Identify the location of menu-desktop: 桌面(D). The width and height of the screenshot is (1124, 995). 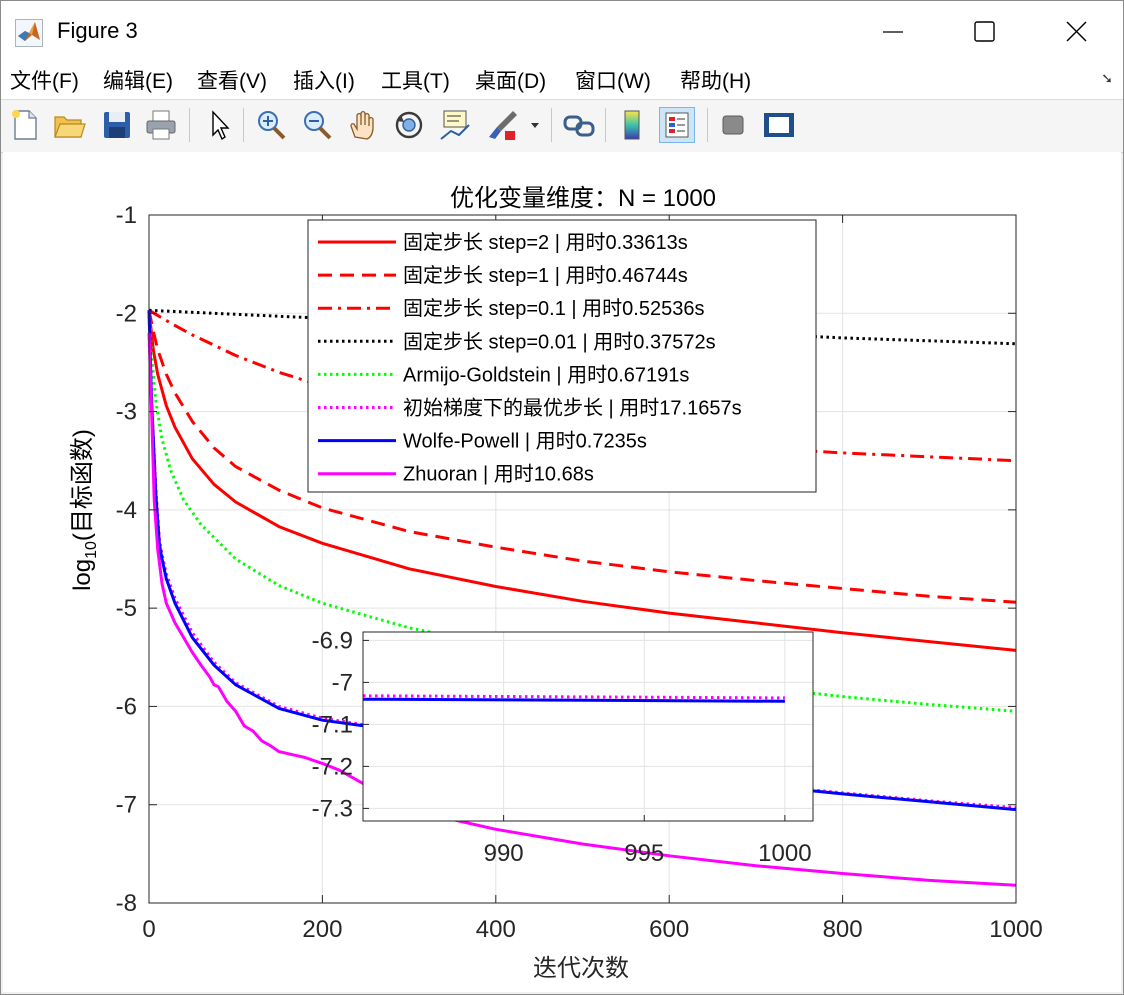
(511, 81).